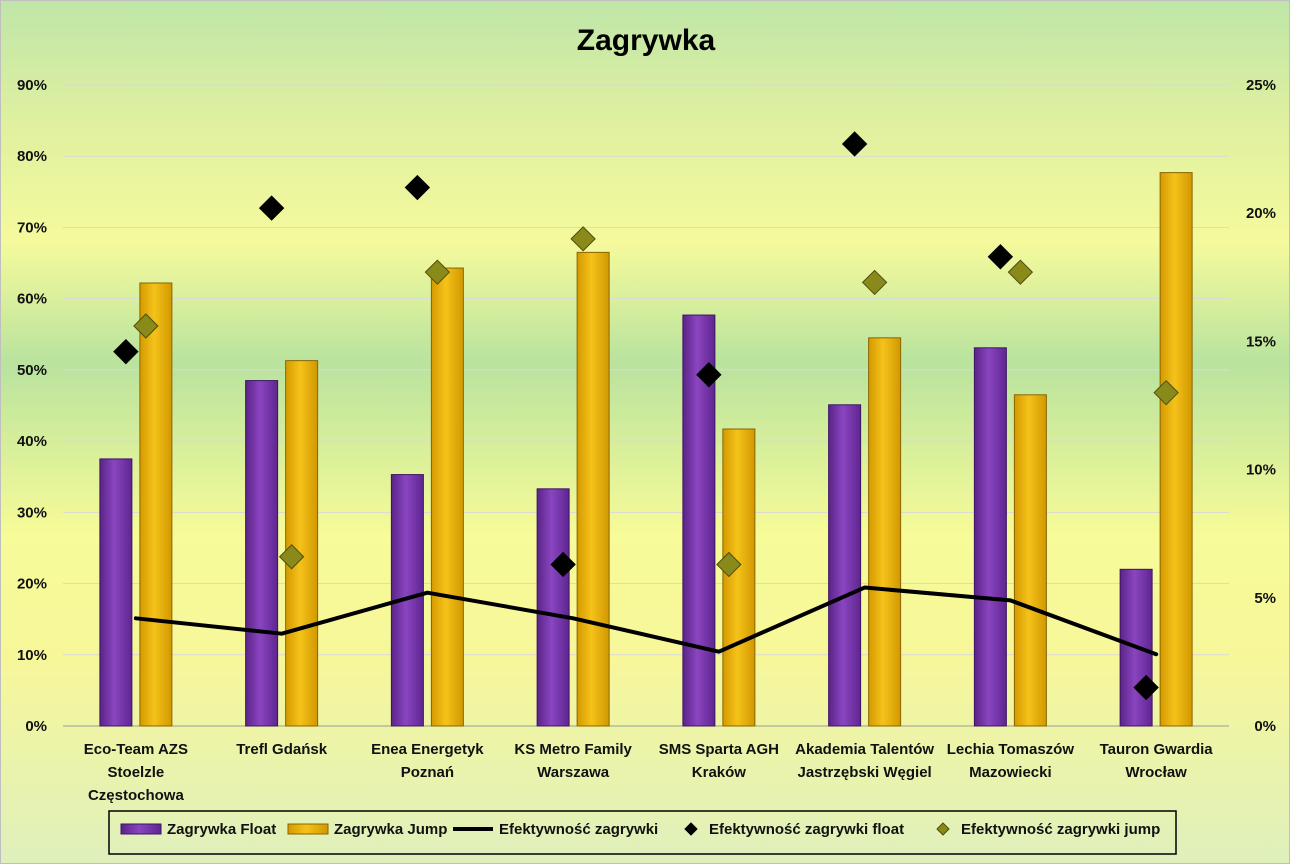 The image size is (1290, 865). Describe the element at coordinates (32, 512) in the screenshot. I see `y-left-tick-label: 30%` at that location.